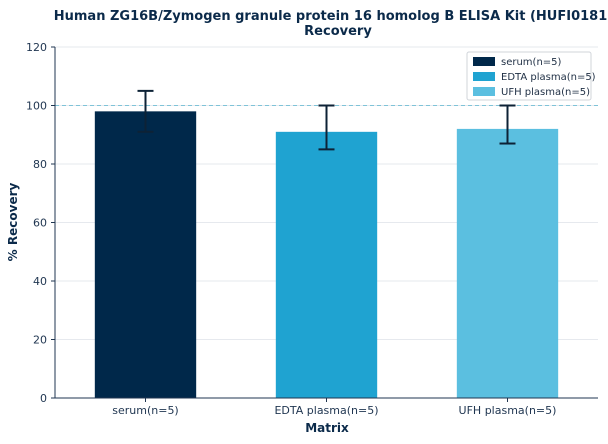 Image resolution: width=608 pixels, height=444 pixels. What do you see at coordinates (40, 340) in the screenshot?
I see `y-tick-label: 20` at bounding box center [40, 340].